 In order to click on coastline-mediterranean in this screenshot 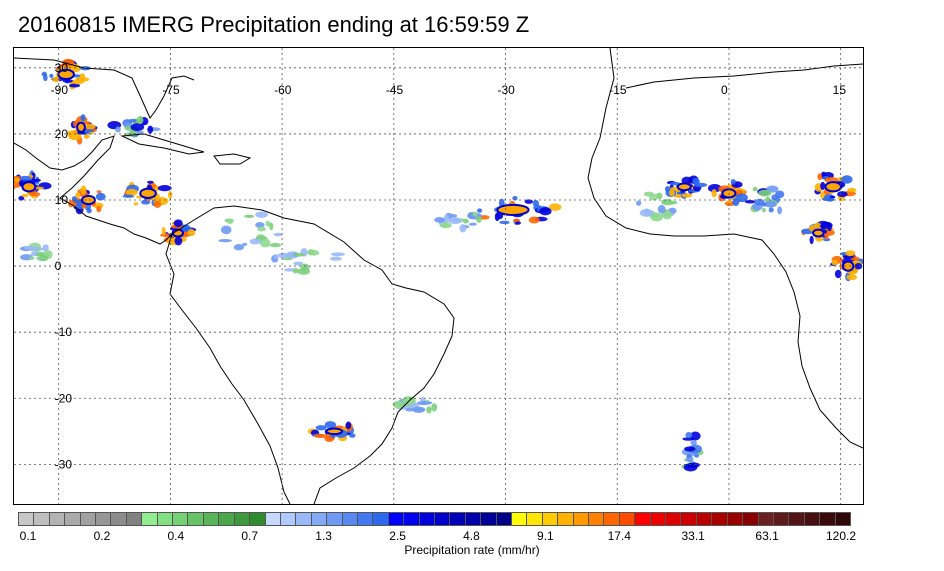, I will do `click(744, 76)`.